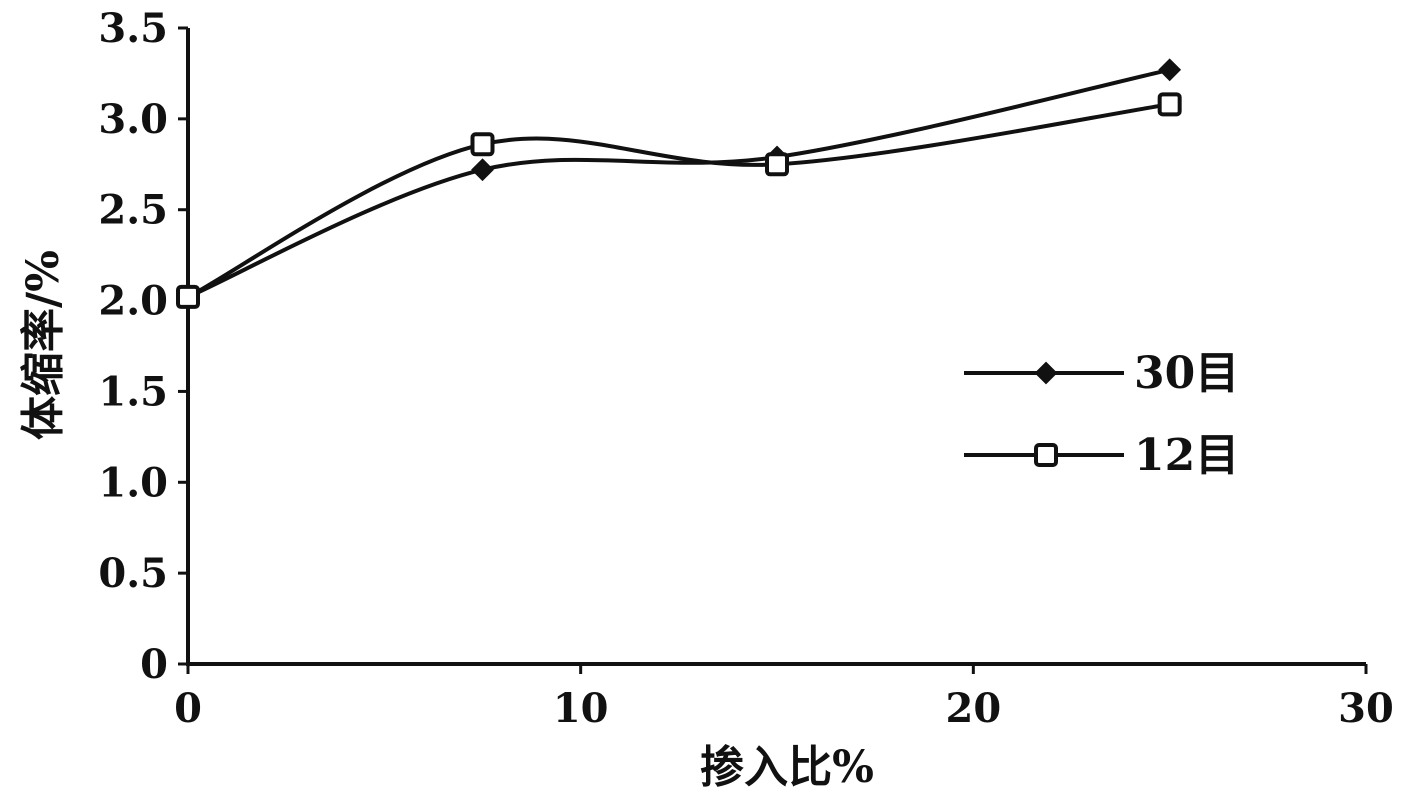 This screenshot has height=797, width=1406. What do you see at coordinates (1186, 373) in the screenshot?
I see `legend-label-1: 30目` at bounding box center [1186, 373].